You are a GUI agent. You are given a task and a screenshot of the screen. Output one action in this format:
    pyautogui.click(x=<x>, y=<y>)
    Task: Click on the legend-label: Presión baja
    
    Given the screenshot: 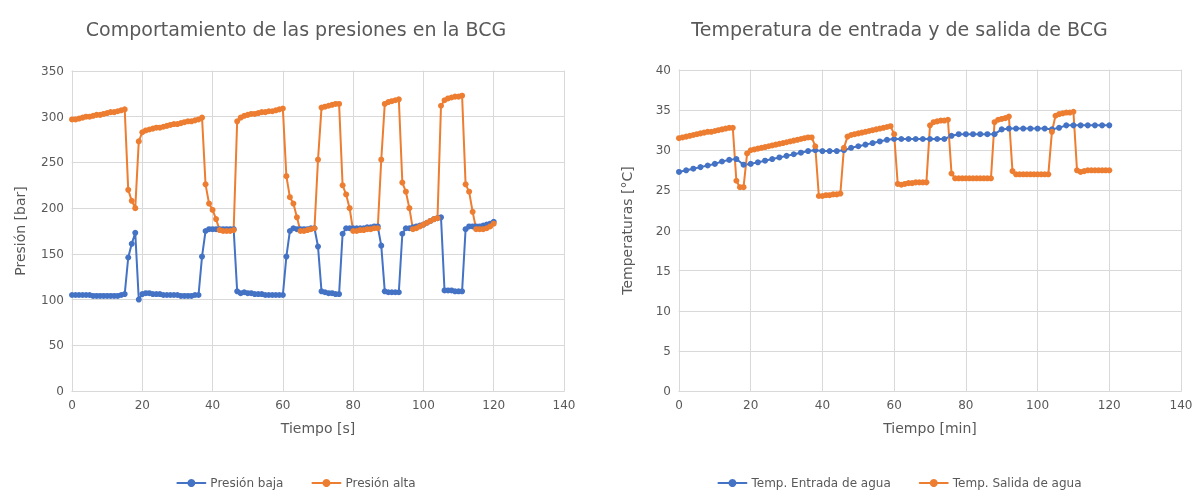 What is the action you would take?
    pyautogui.click(x=247, y=483)
    